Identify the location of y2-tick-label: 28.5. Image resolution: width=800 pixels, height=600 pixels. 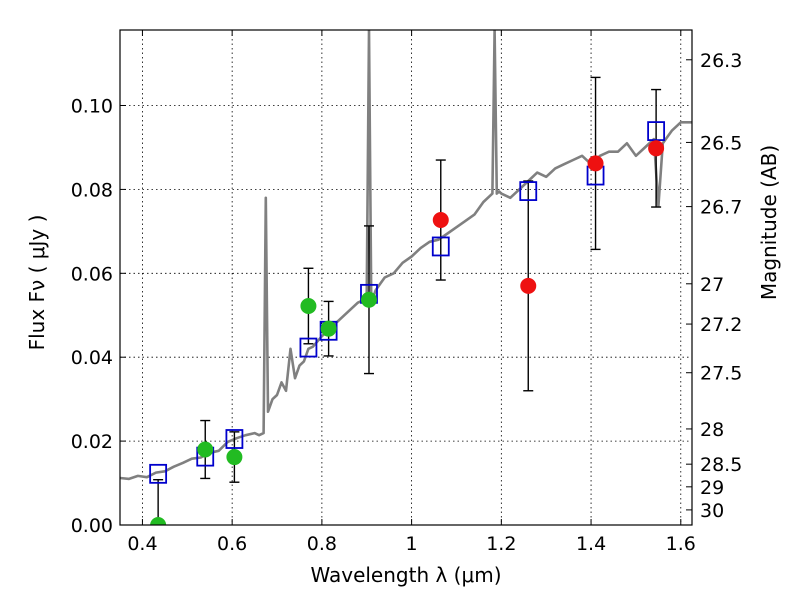
(721, 465).